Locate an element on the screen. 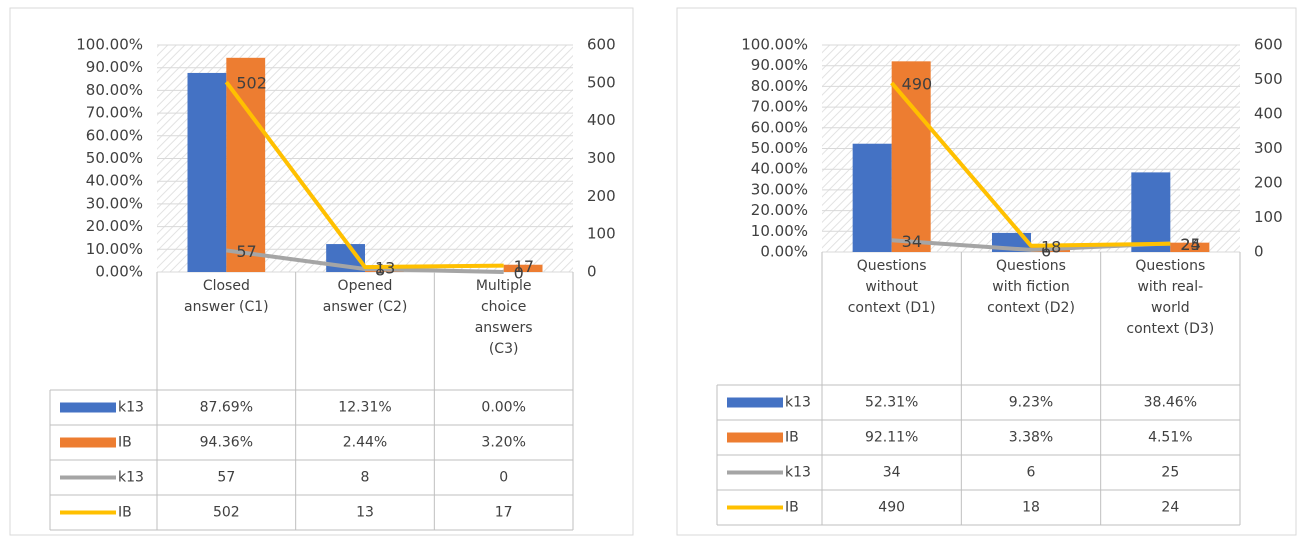 The image size is (1297, 536). table-value: 17 is located at coordinates (504, 513).